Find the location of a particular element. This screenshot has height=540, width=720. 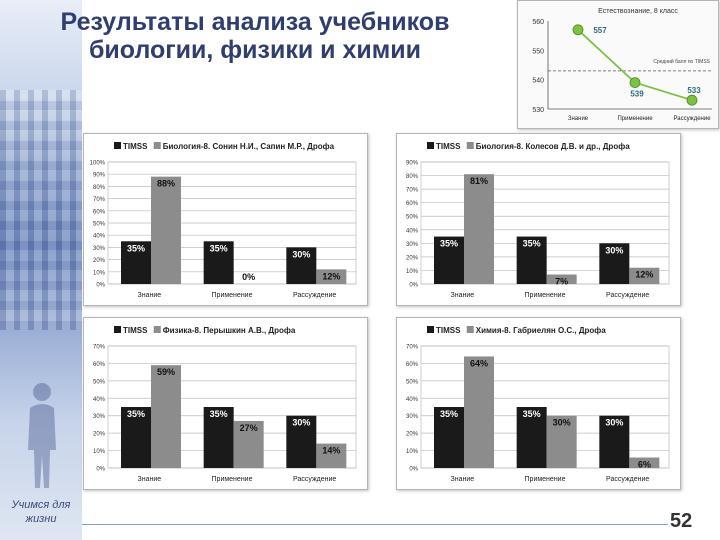

data-label: 557 is located at coordinates (600, 30).